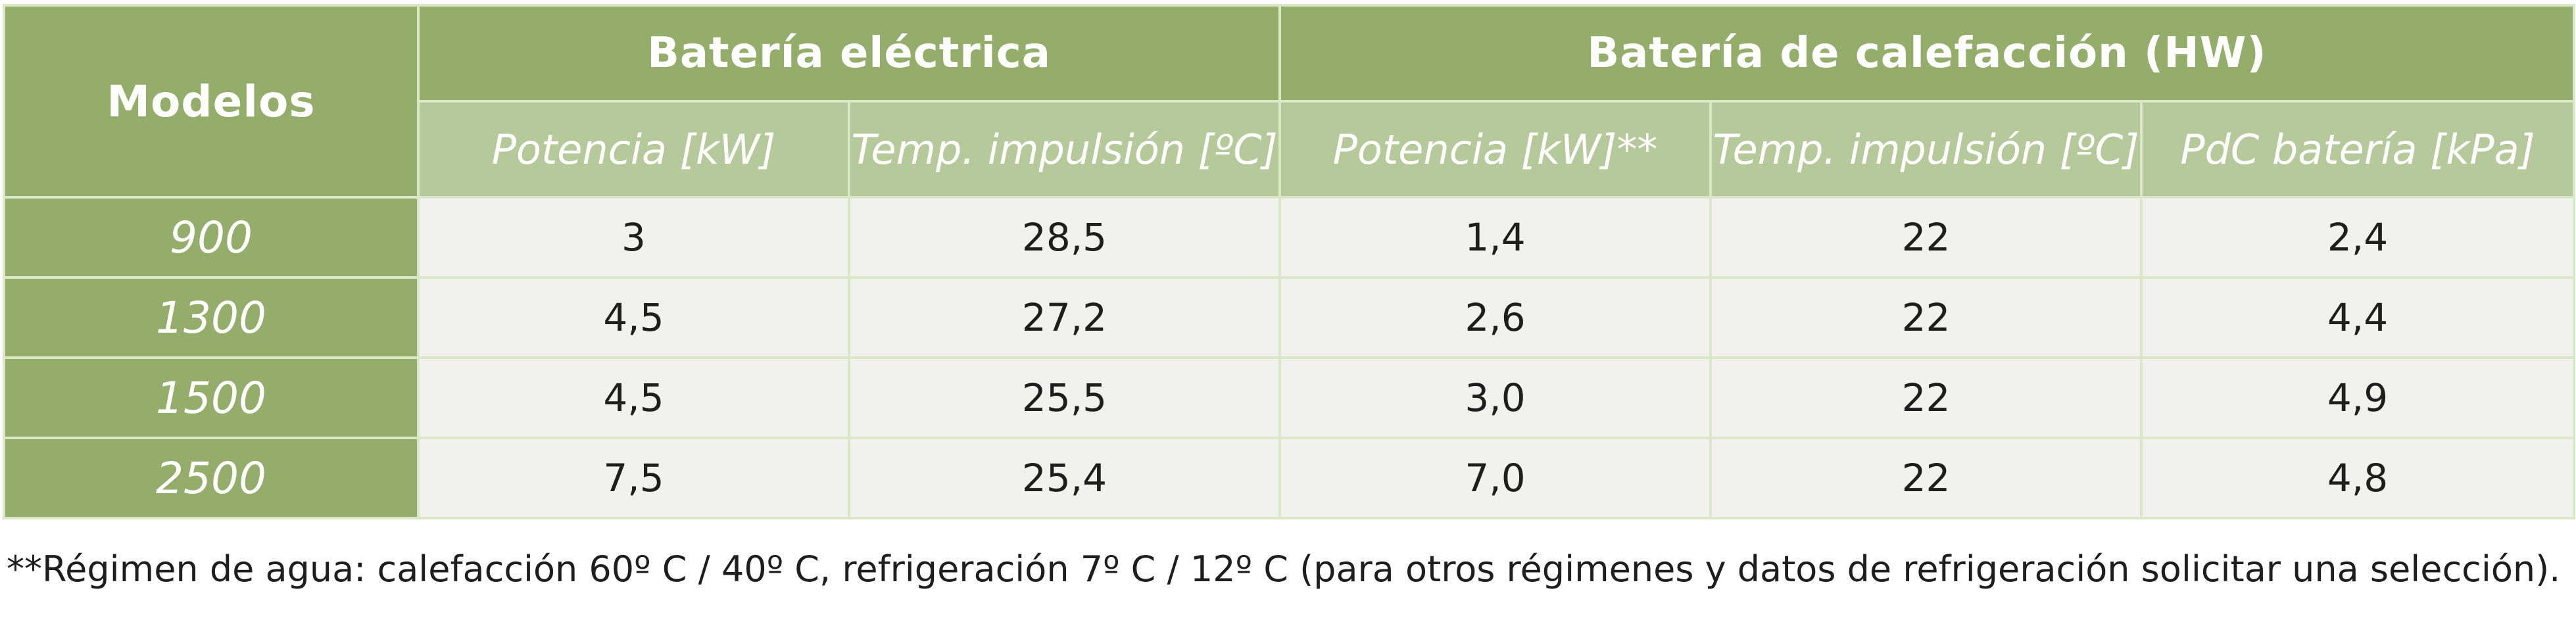 The width and height of the screenshot is (2576, 622). I want to click on table-cell: 7,0, so click(1495, 478).